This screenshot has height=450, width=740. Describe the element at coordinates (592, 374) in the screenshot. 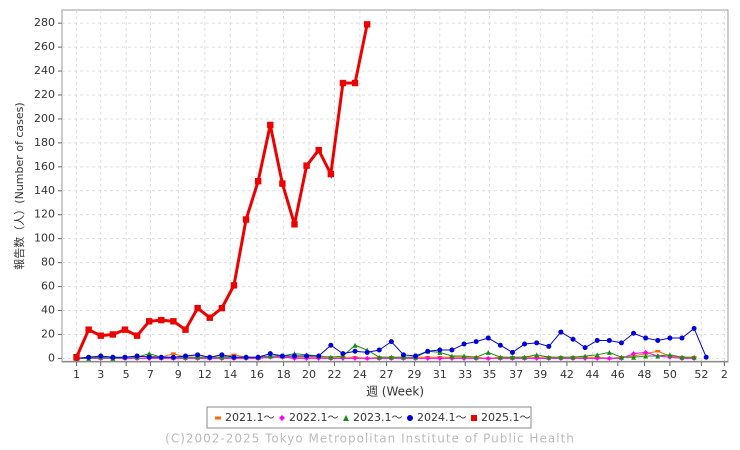

I see `x-tick-label: 44` at that location.